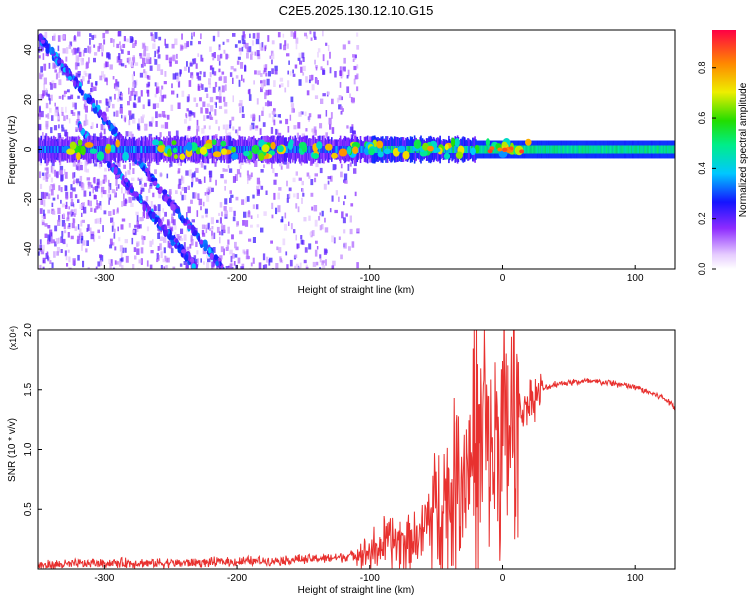  What do you see at coordinates (702, 168) in the screenshot?
I see `colorbar-tick-label: 0.4` at bounding box center [702, 168].